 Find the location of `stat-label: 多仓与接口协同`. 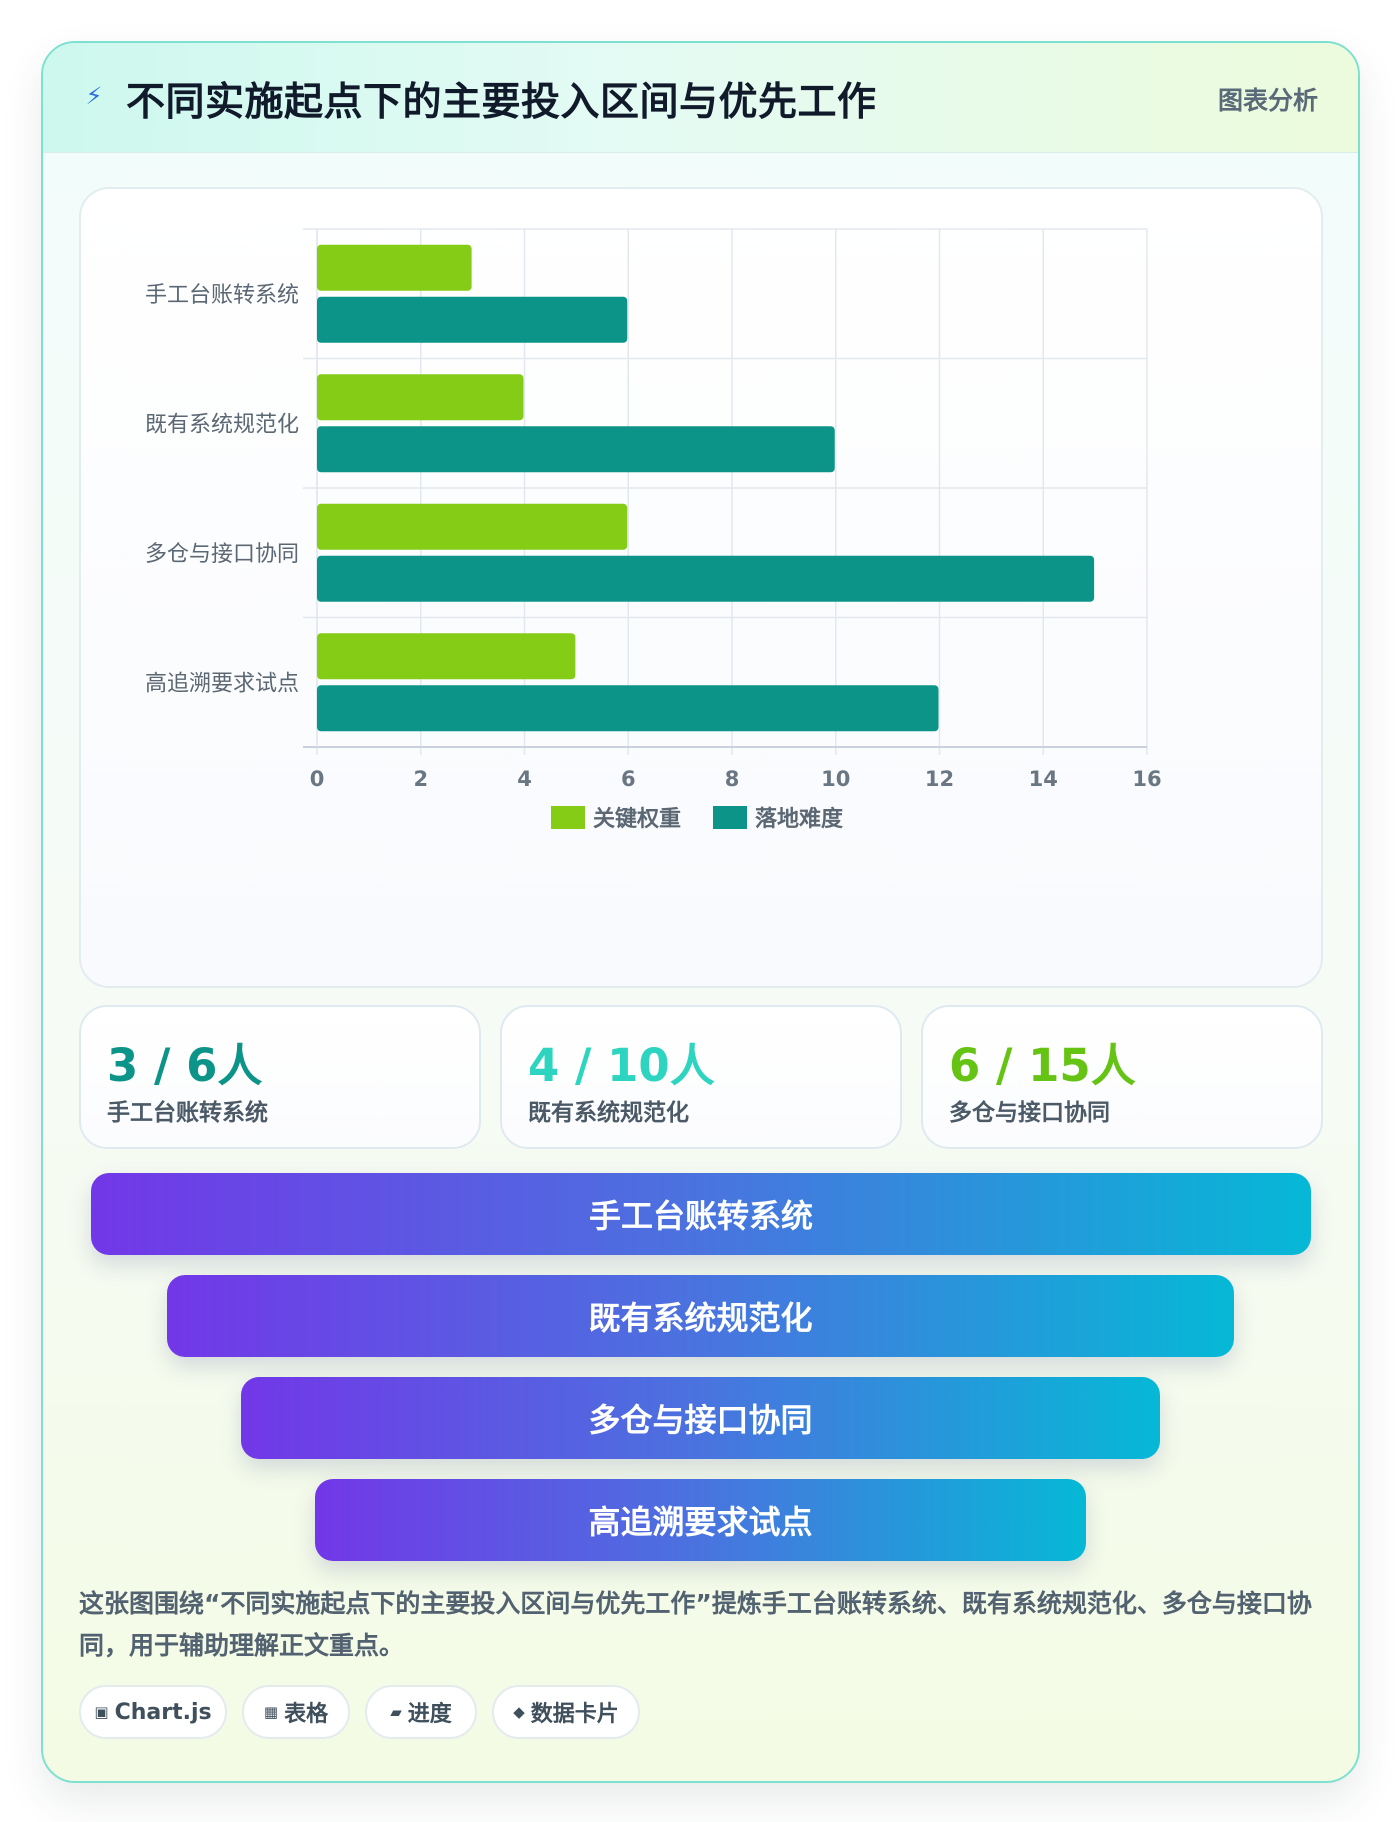

stat-label: 多仓与接口协同 is located at coordinates (1029, 1113).